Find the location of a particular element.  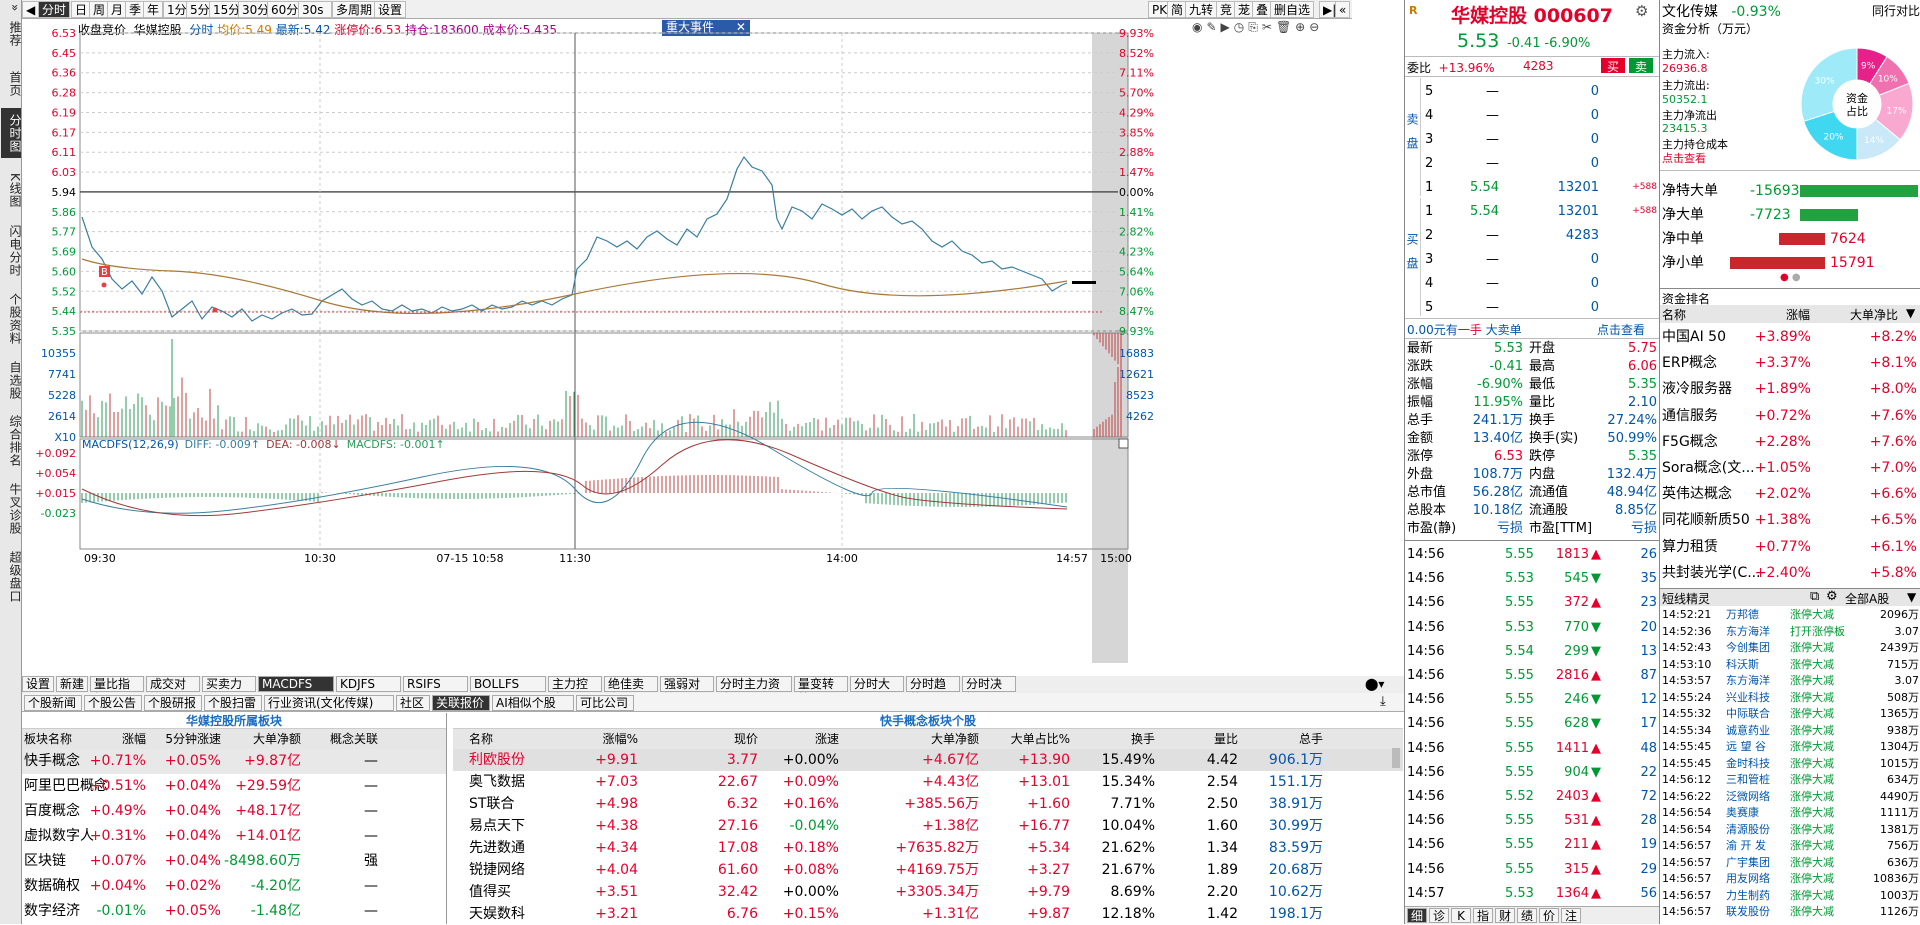

indicator-tab: 买卖力道 is located at coordinates (229, 691).